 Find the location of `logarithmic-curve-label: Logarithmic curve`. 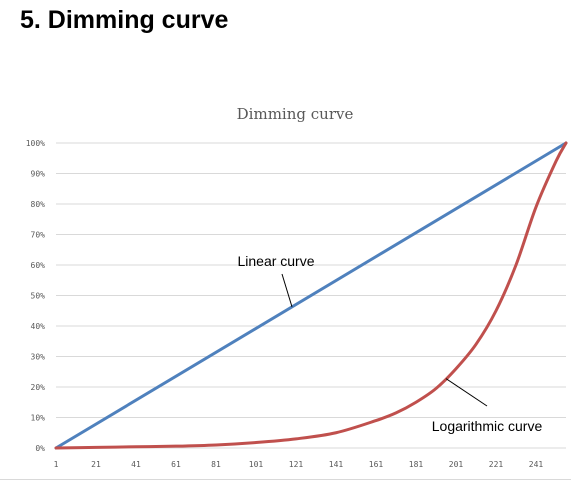

logarithmic-curve-label: Logarithmic curve is located at coordinates (487, 426).